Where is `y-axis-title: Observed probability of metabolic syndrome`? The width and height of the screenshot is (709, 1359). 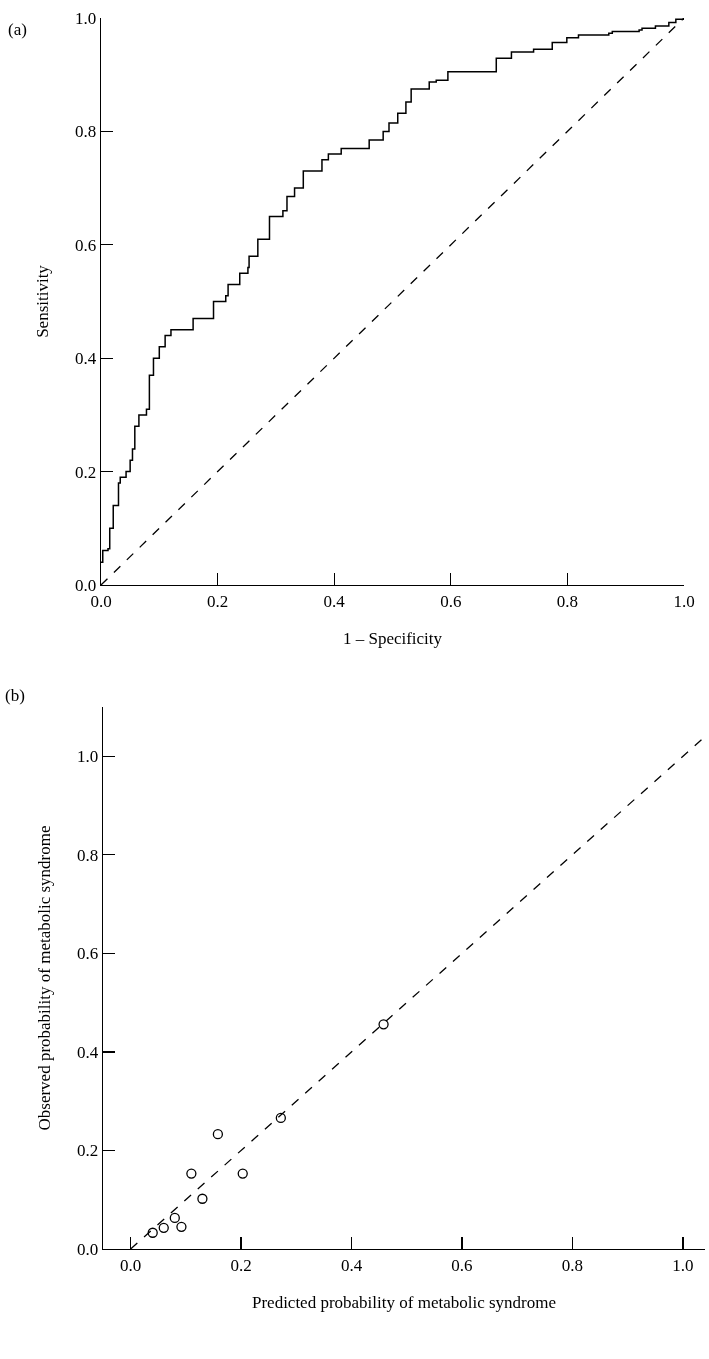 y-axis-title: Observed probability of metabolic syndrome is located at coordinates (44, 978).